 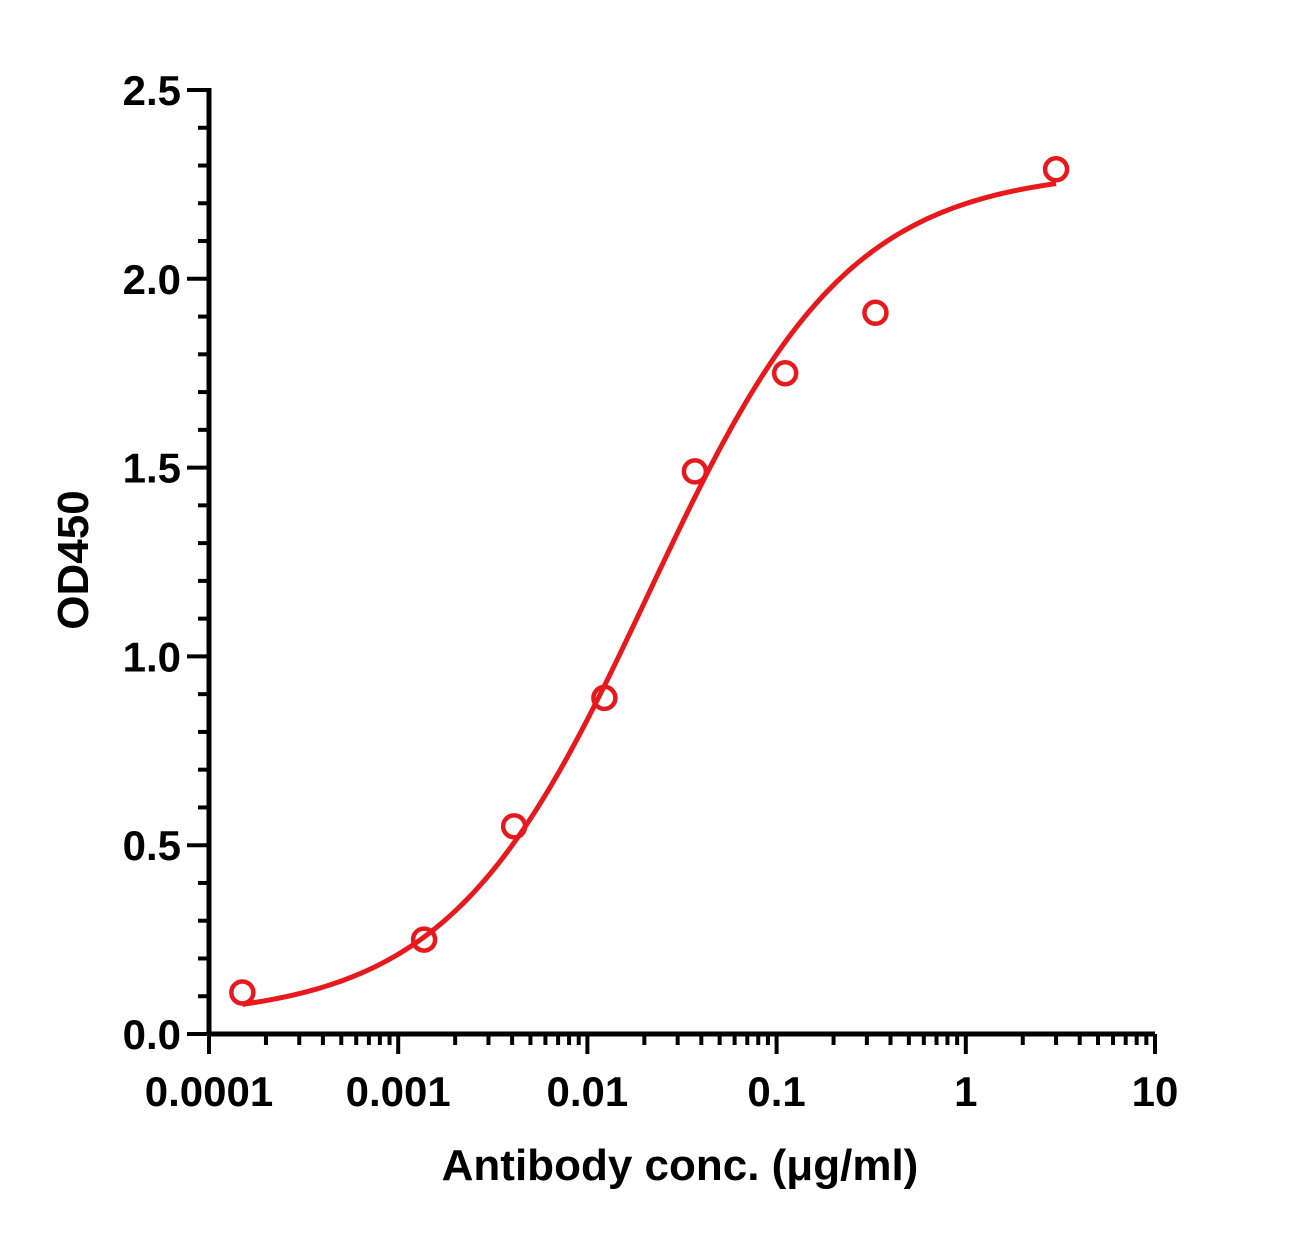 What do you see at coordinates (152, 845) in the screenshot?
I see `y-tick-label: 0.5` at bounding box center [152, 845].